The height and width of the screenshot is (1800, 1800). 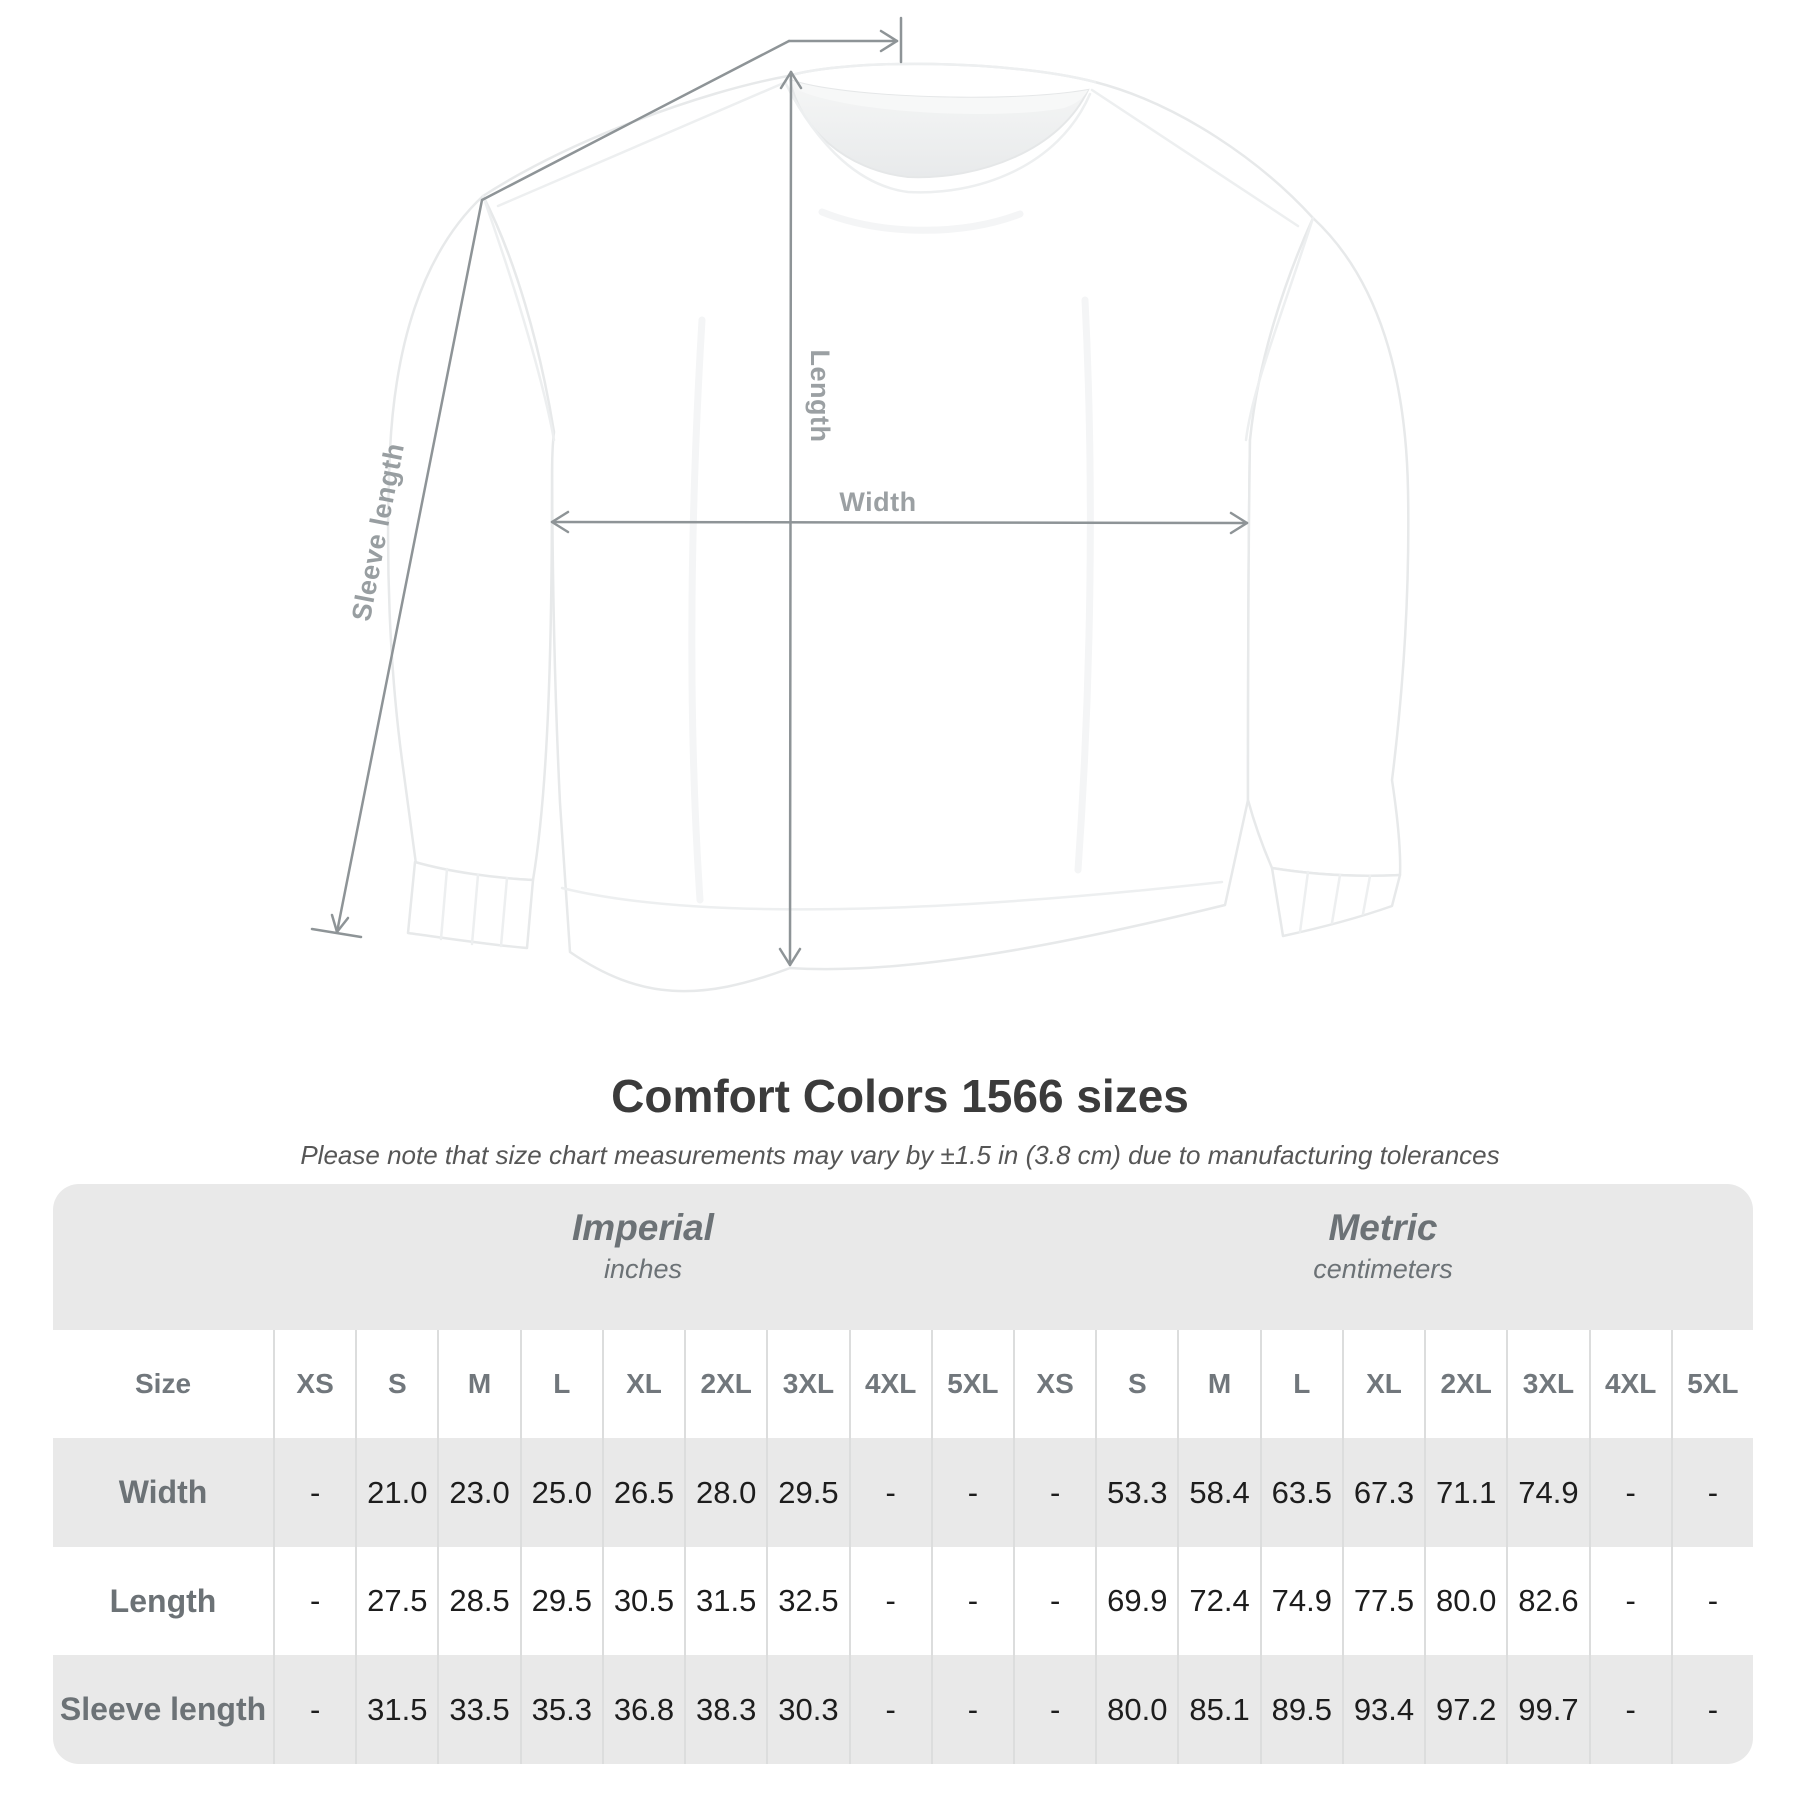 I want to click on table-cell: 35.3, so click(x=560, y=1709).